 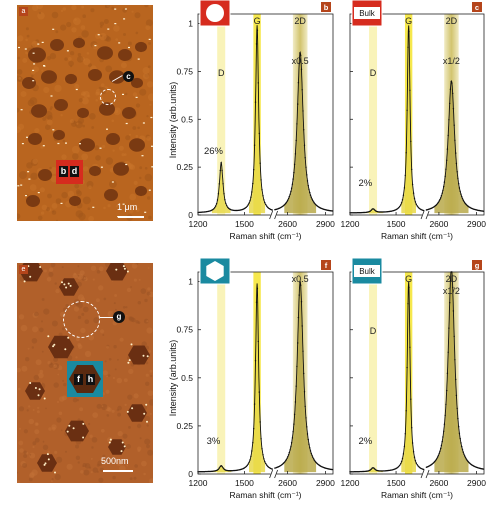 What do you see at coordinates (23, 269) in the screenshot?
I see `panel-letter-e: e` at bounding box center [23, 269].